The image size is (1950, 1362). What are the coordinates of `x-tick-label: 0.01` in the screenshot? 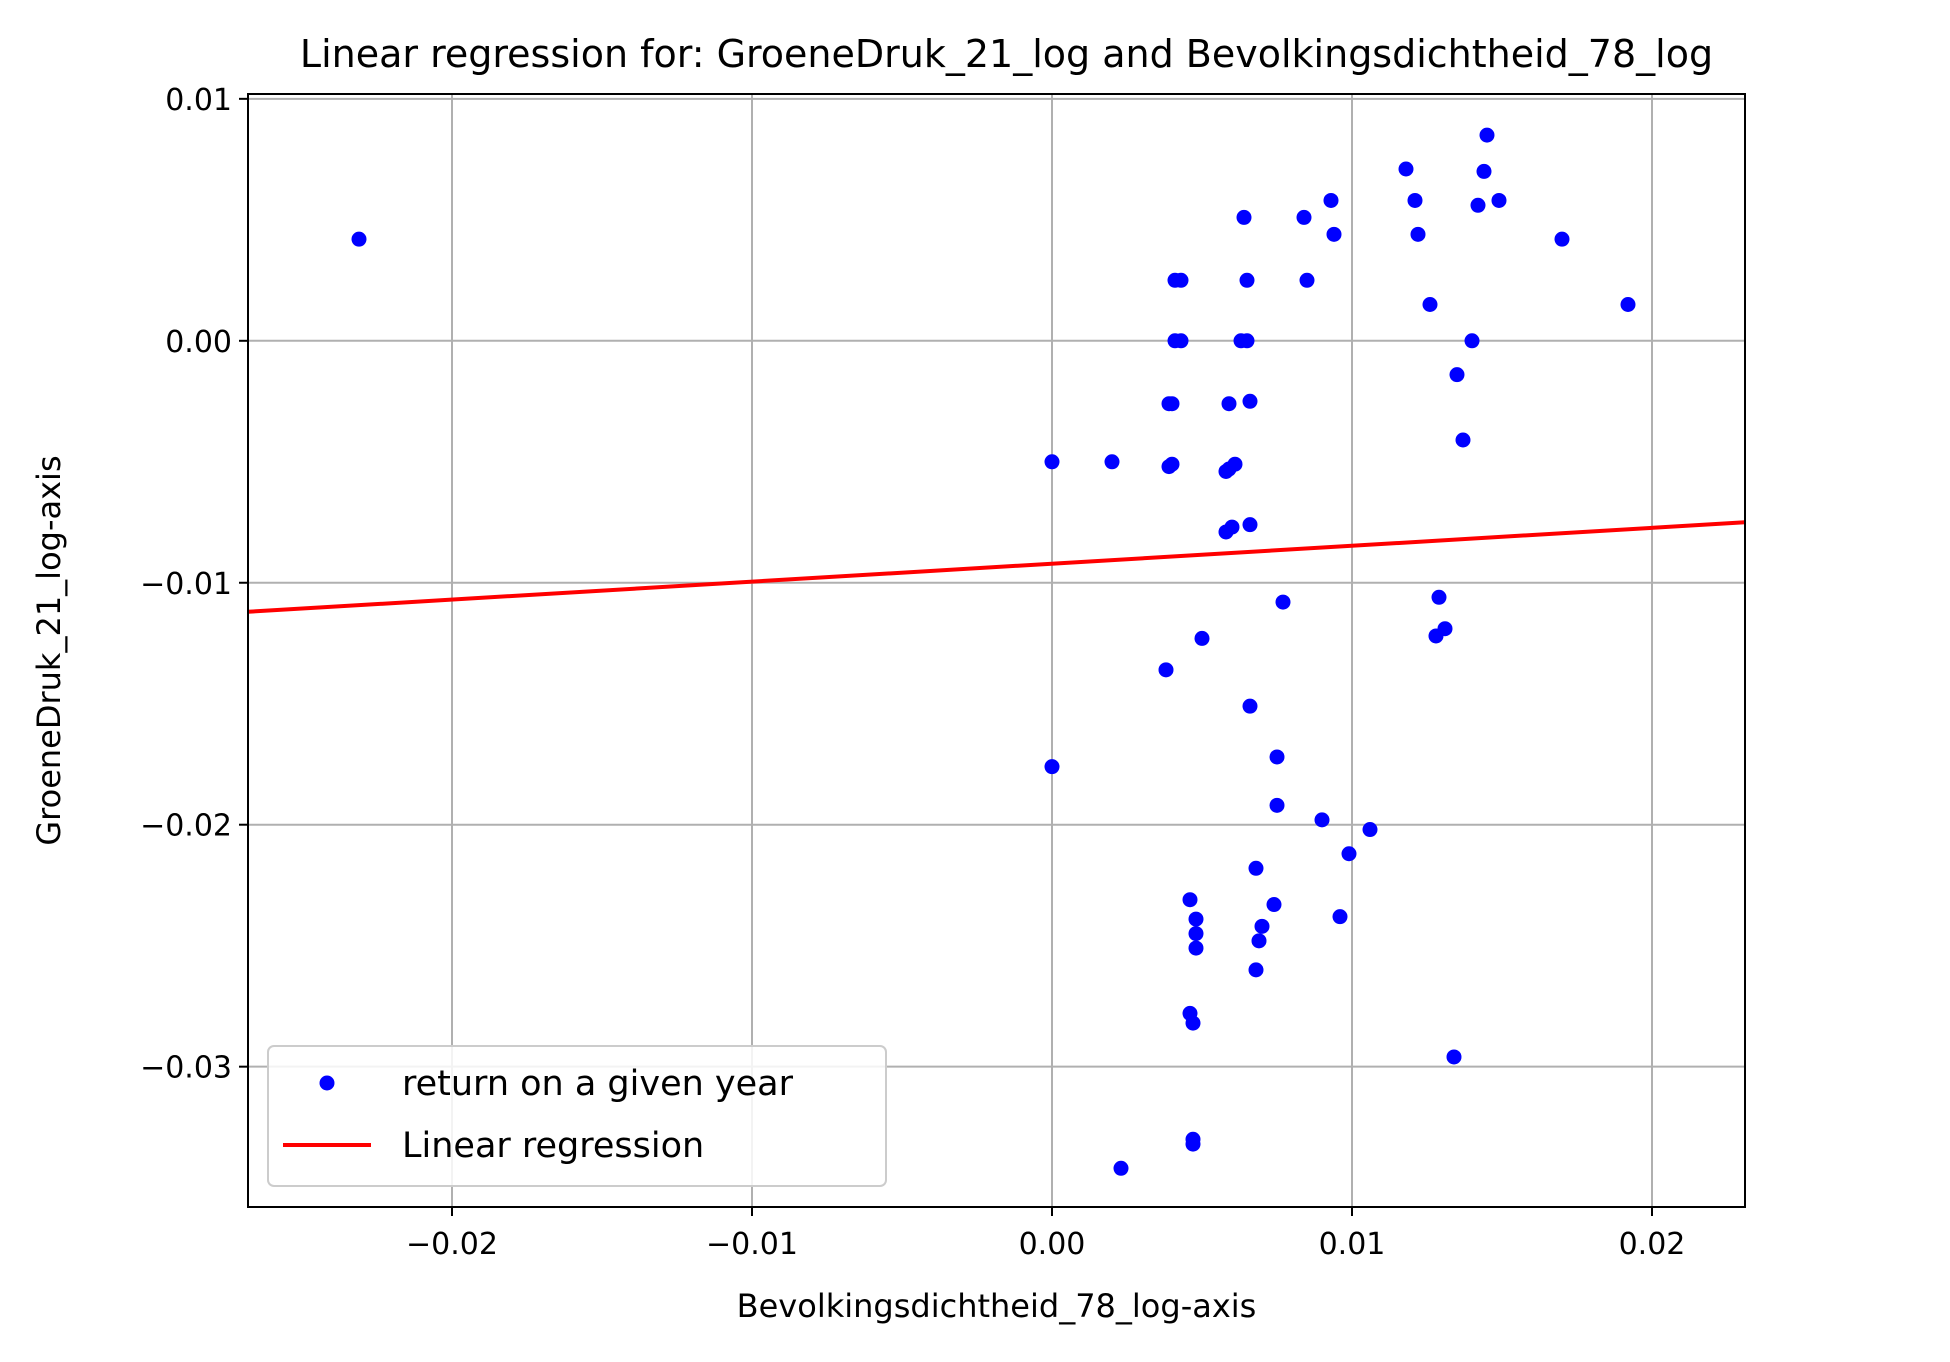 It's located at (1352, 1244).